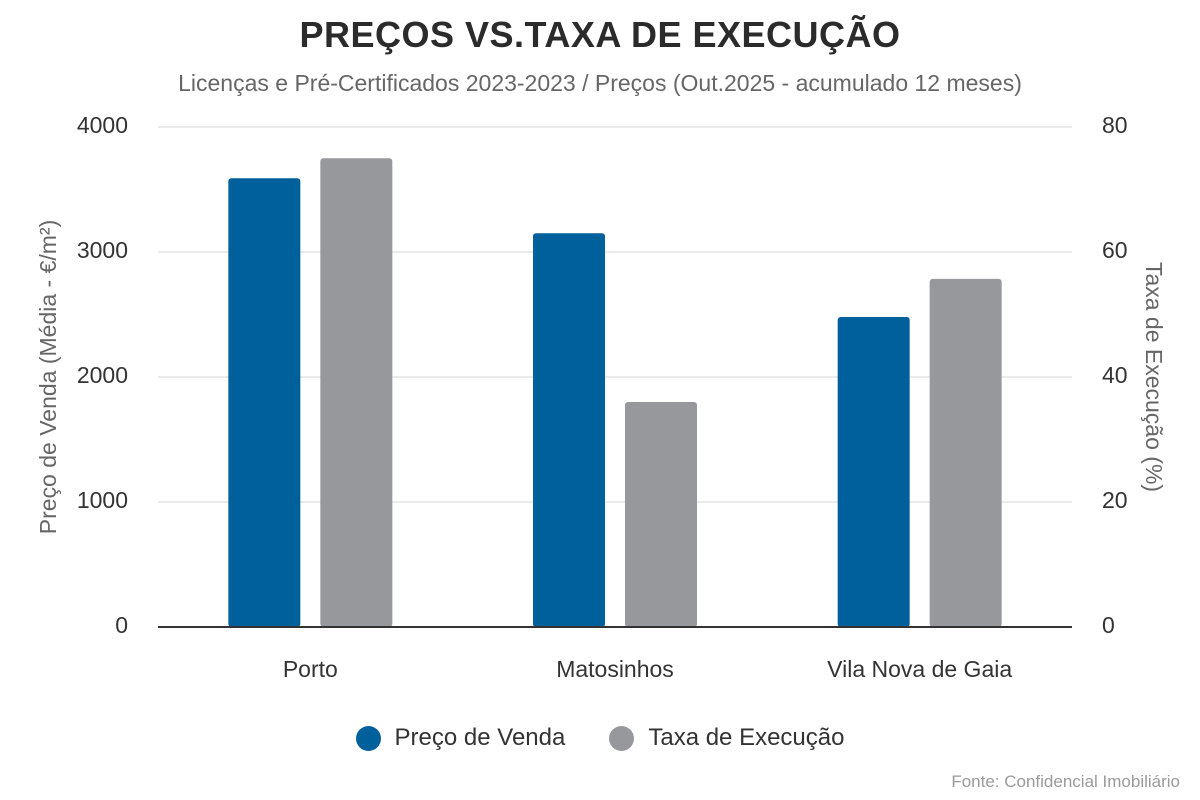 This screenshot has width=1200, height=800. I want to click on x-category-label: Vila Nova de Gaia, so click(919, 669).